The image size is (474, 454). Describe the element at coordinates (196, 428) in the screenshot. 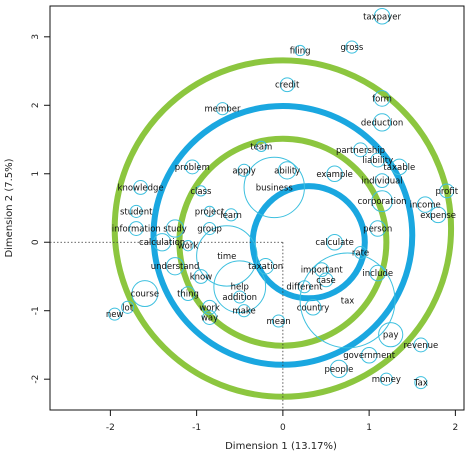

I see `x-tick-label: -1` at that location.